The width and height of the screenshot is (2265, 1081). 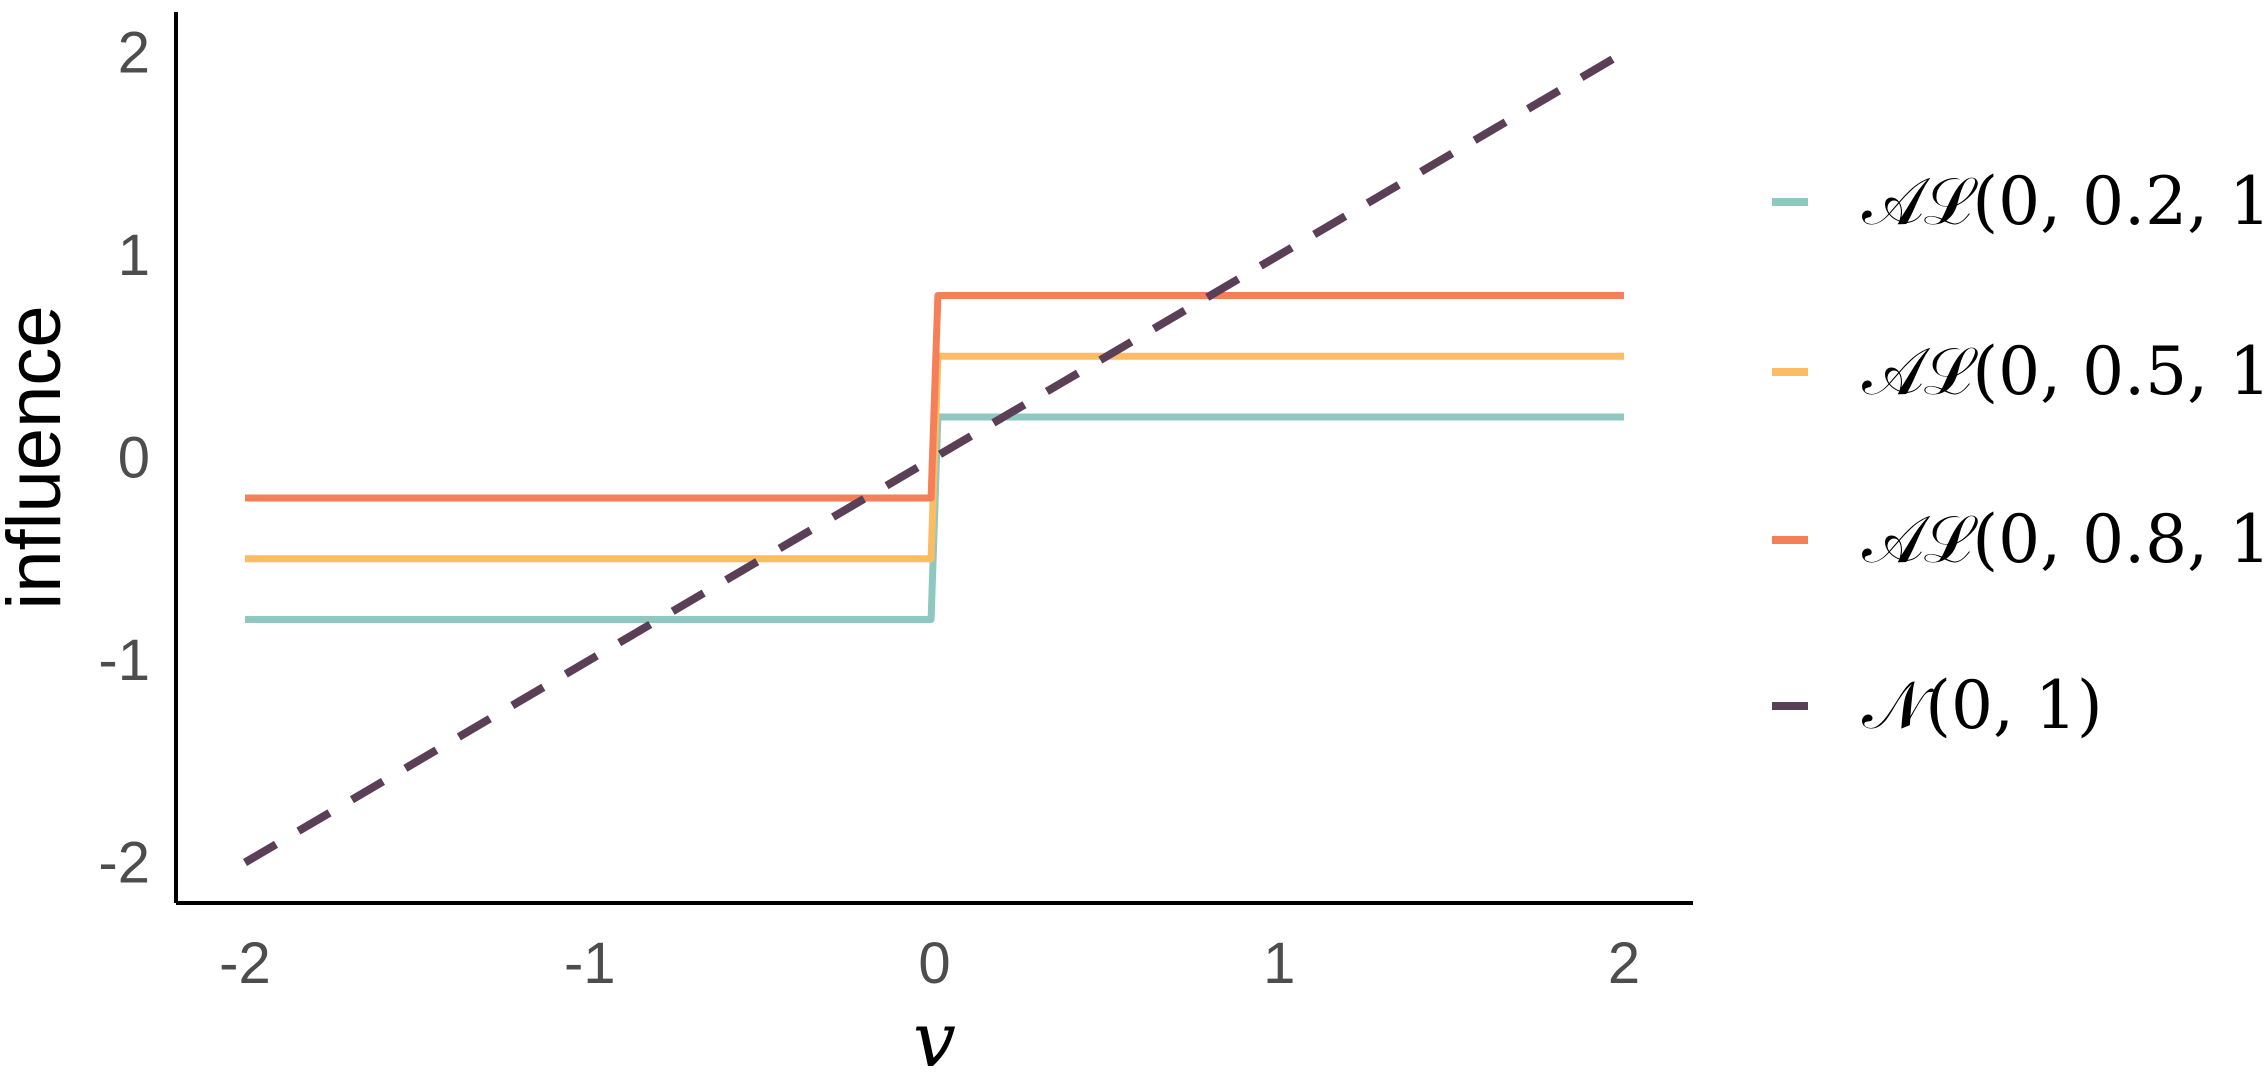 What do you see at coordinates (124, 660) in the screenshot?
I see `y-tick-label: -1` at bounding box center [124, 660].